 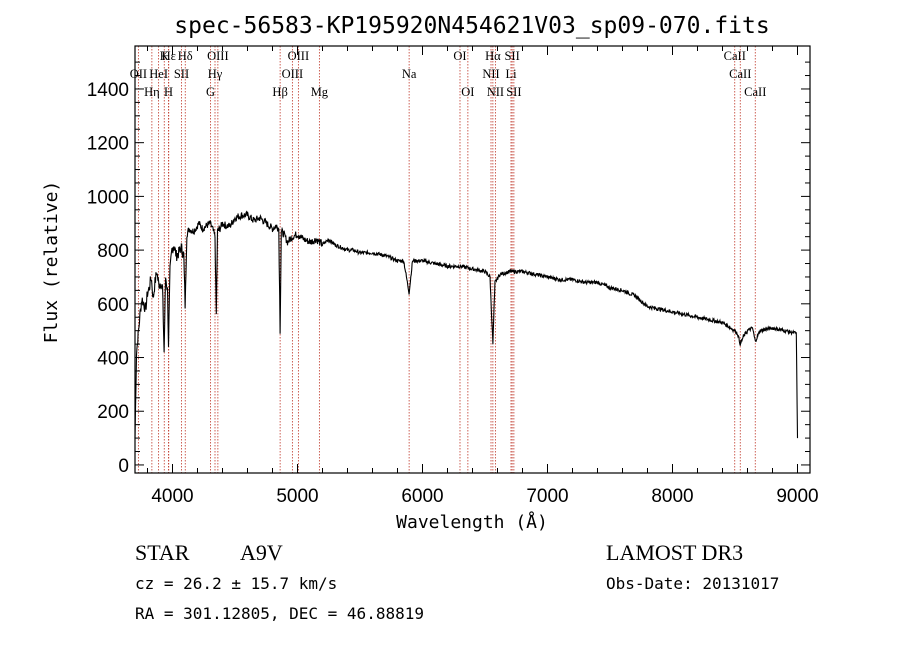 What do you see at coordinates (674, 552) in the screenshot?
I see `survey-name: LAMOST DR3` at bounding box center [674, 552].